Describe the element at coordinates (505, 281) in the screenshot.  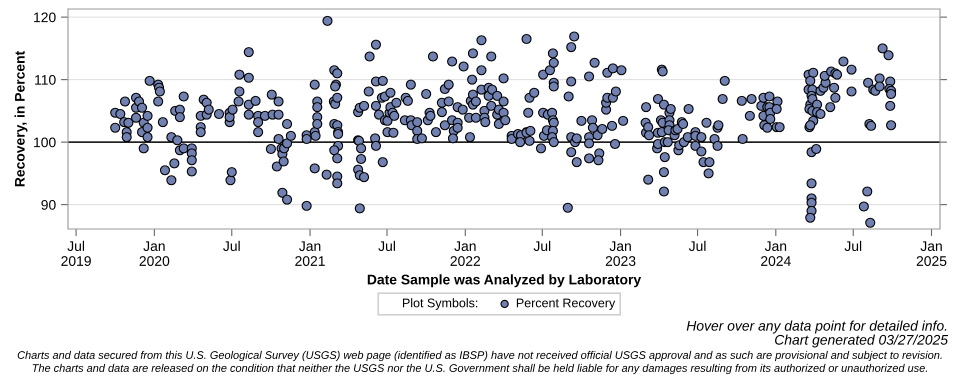
I see `x-axis-title: Date Sample was Analyzed by Laboratory` at that location.